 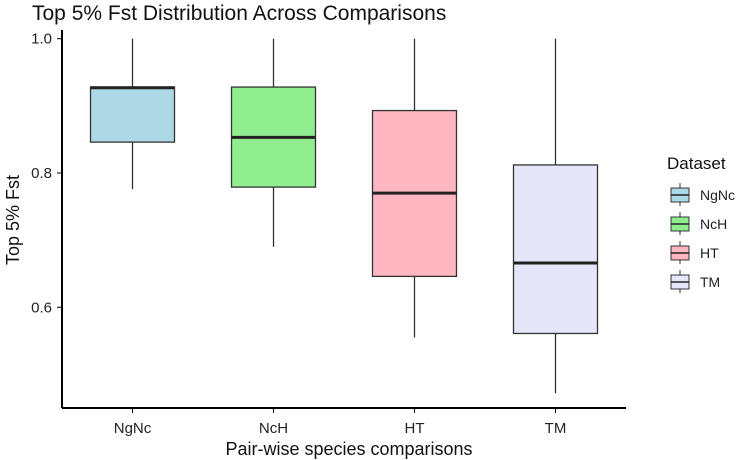 What do you see at coordinates (348, 449) in the screenshot?
I see `x-axis-title: Pair-wise species comparisons` at bounding box center [348, 449].